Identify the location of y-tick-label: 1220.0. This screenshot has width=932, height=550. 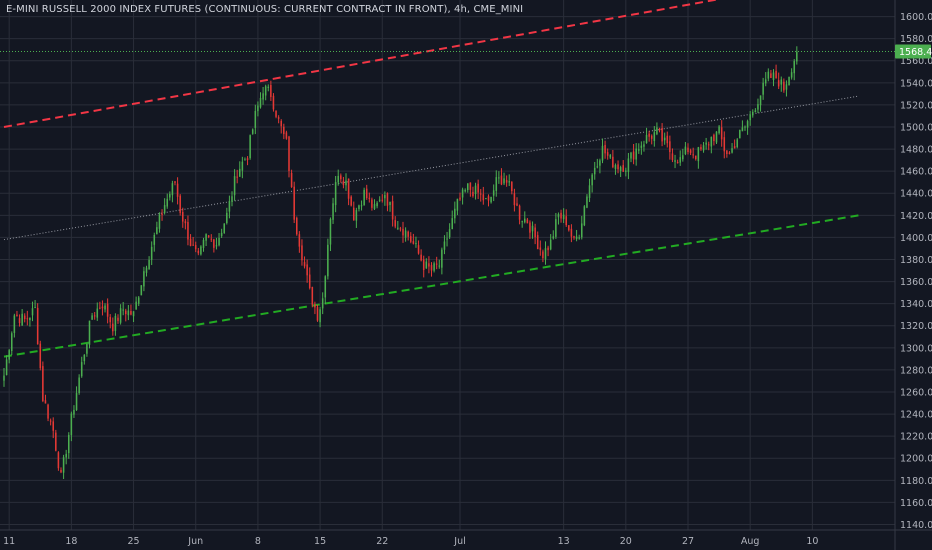
(916, 437).